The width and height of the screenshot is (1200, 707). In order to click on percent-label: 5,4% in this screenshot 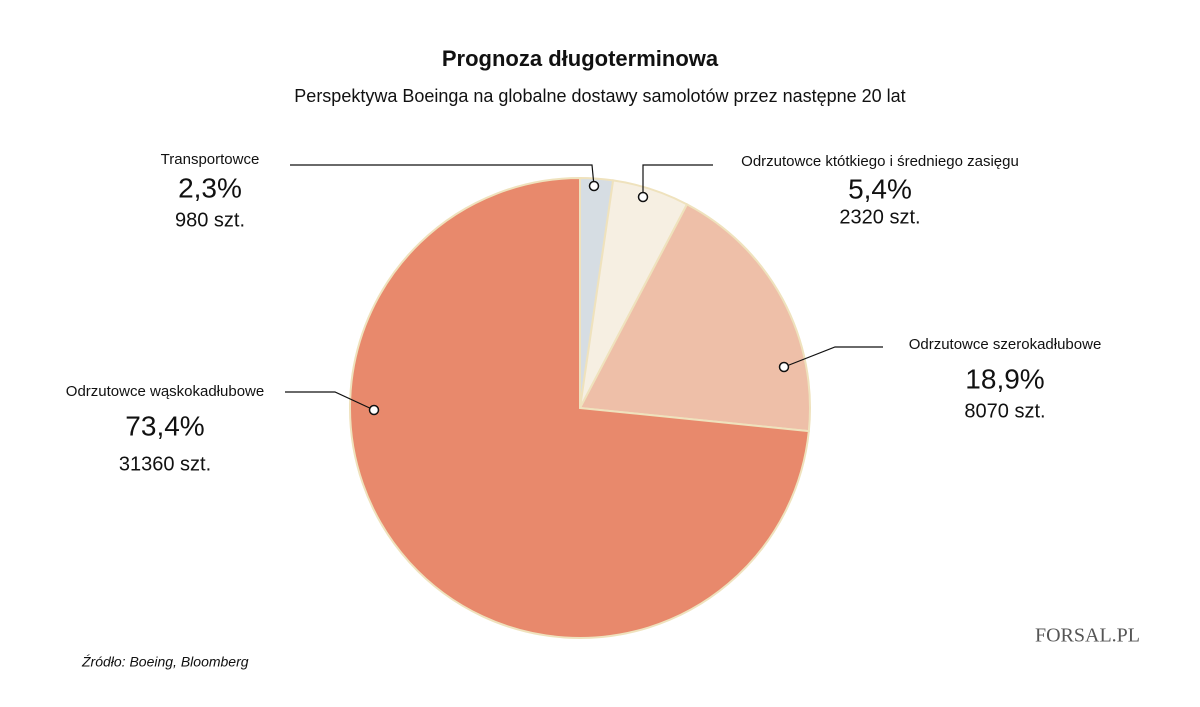, I will do `click(880, 188)`.